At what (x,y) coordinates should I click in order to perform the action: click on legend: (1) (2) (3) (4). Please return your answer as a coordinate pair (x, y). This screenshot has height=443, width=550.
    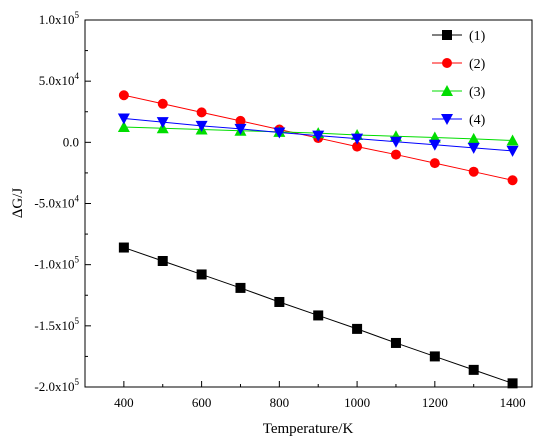
    Looking at the image, I should click on (459, 78).